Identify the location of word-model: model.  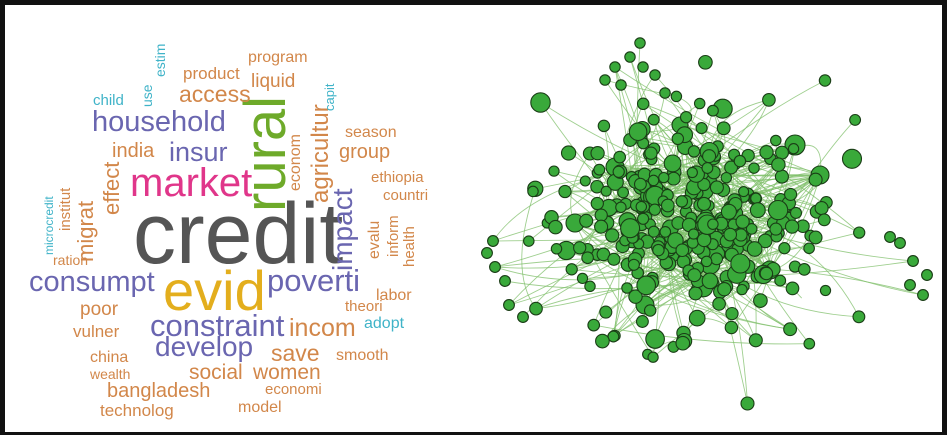
(260, 407).